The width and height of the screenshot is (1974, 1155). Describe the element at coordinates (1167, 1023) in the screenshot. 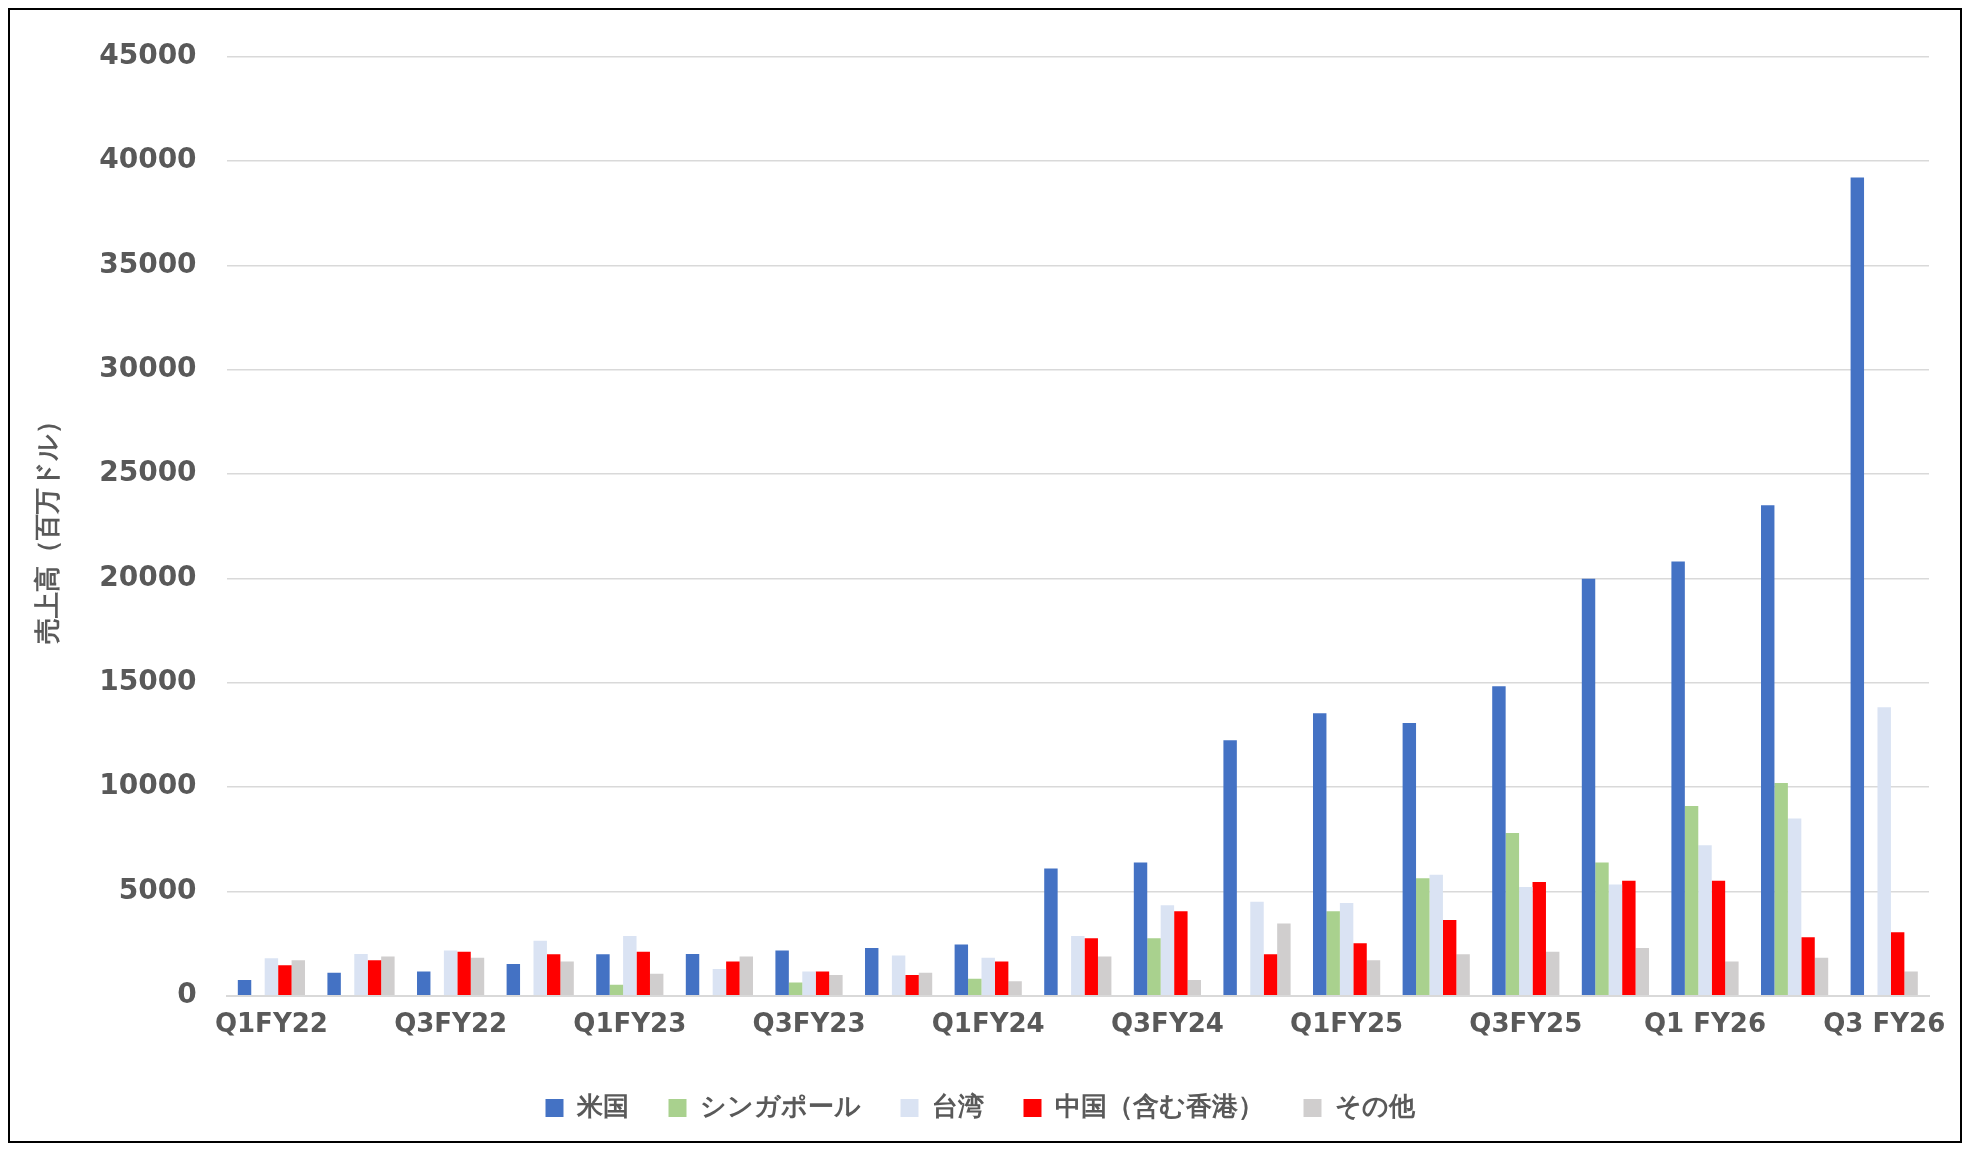

I see `x-tick-label: Q3FY24` at that location.